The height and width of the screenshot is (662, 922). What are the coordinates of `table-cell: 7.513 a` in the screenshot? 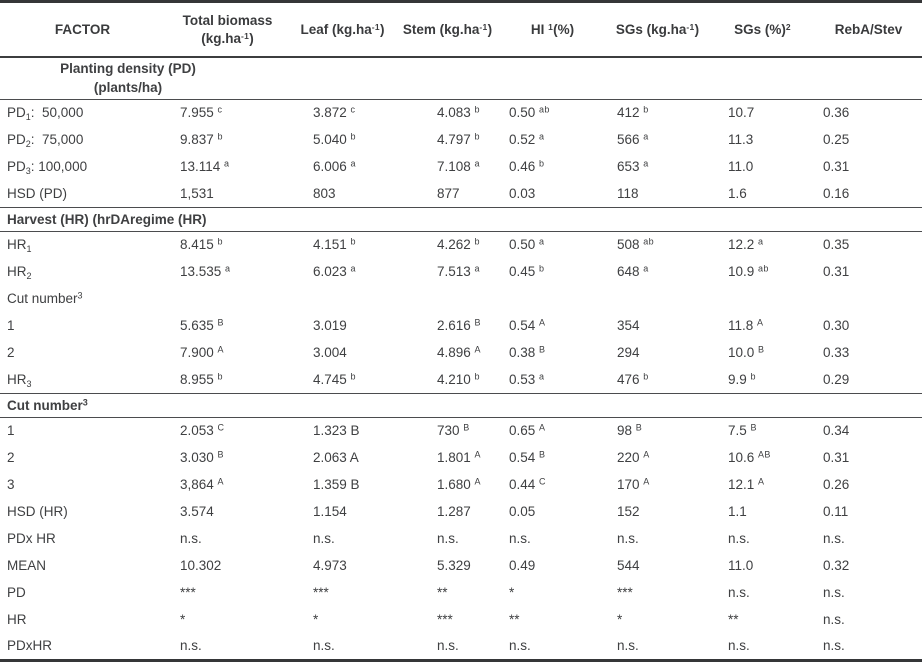 It's located at (458, 271).